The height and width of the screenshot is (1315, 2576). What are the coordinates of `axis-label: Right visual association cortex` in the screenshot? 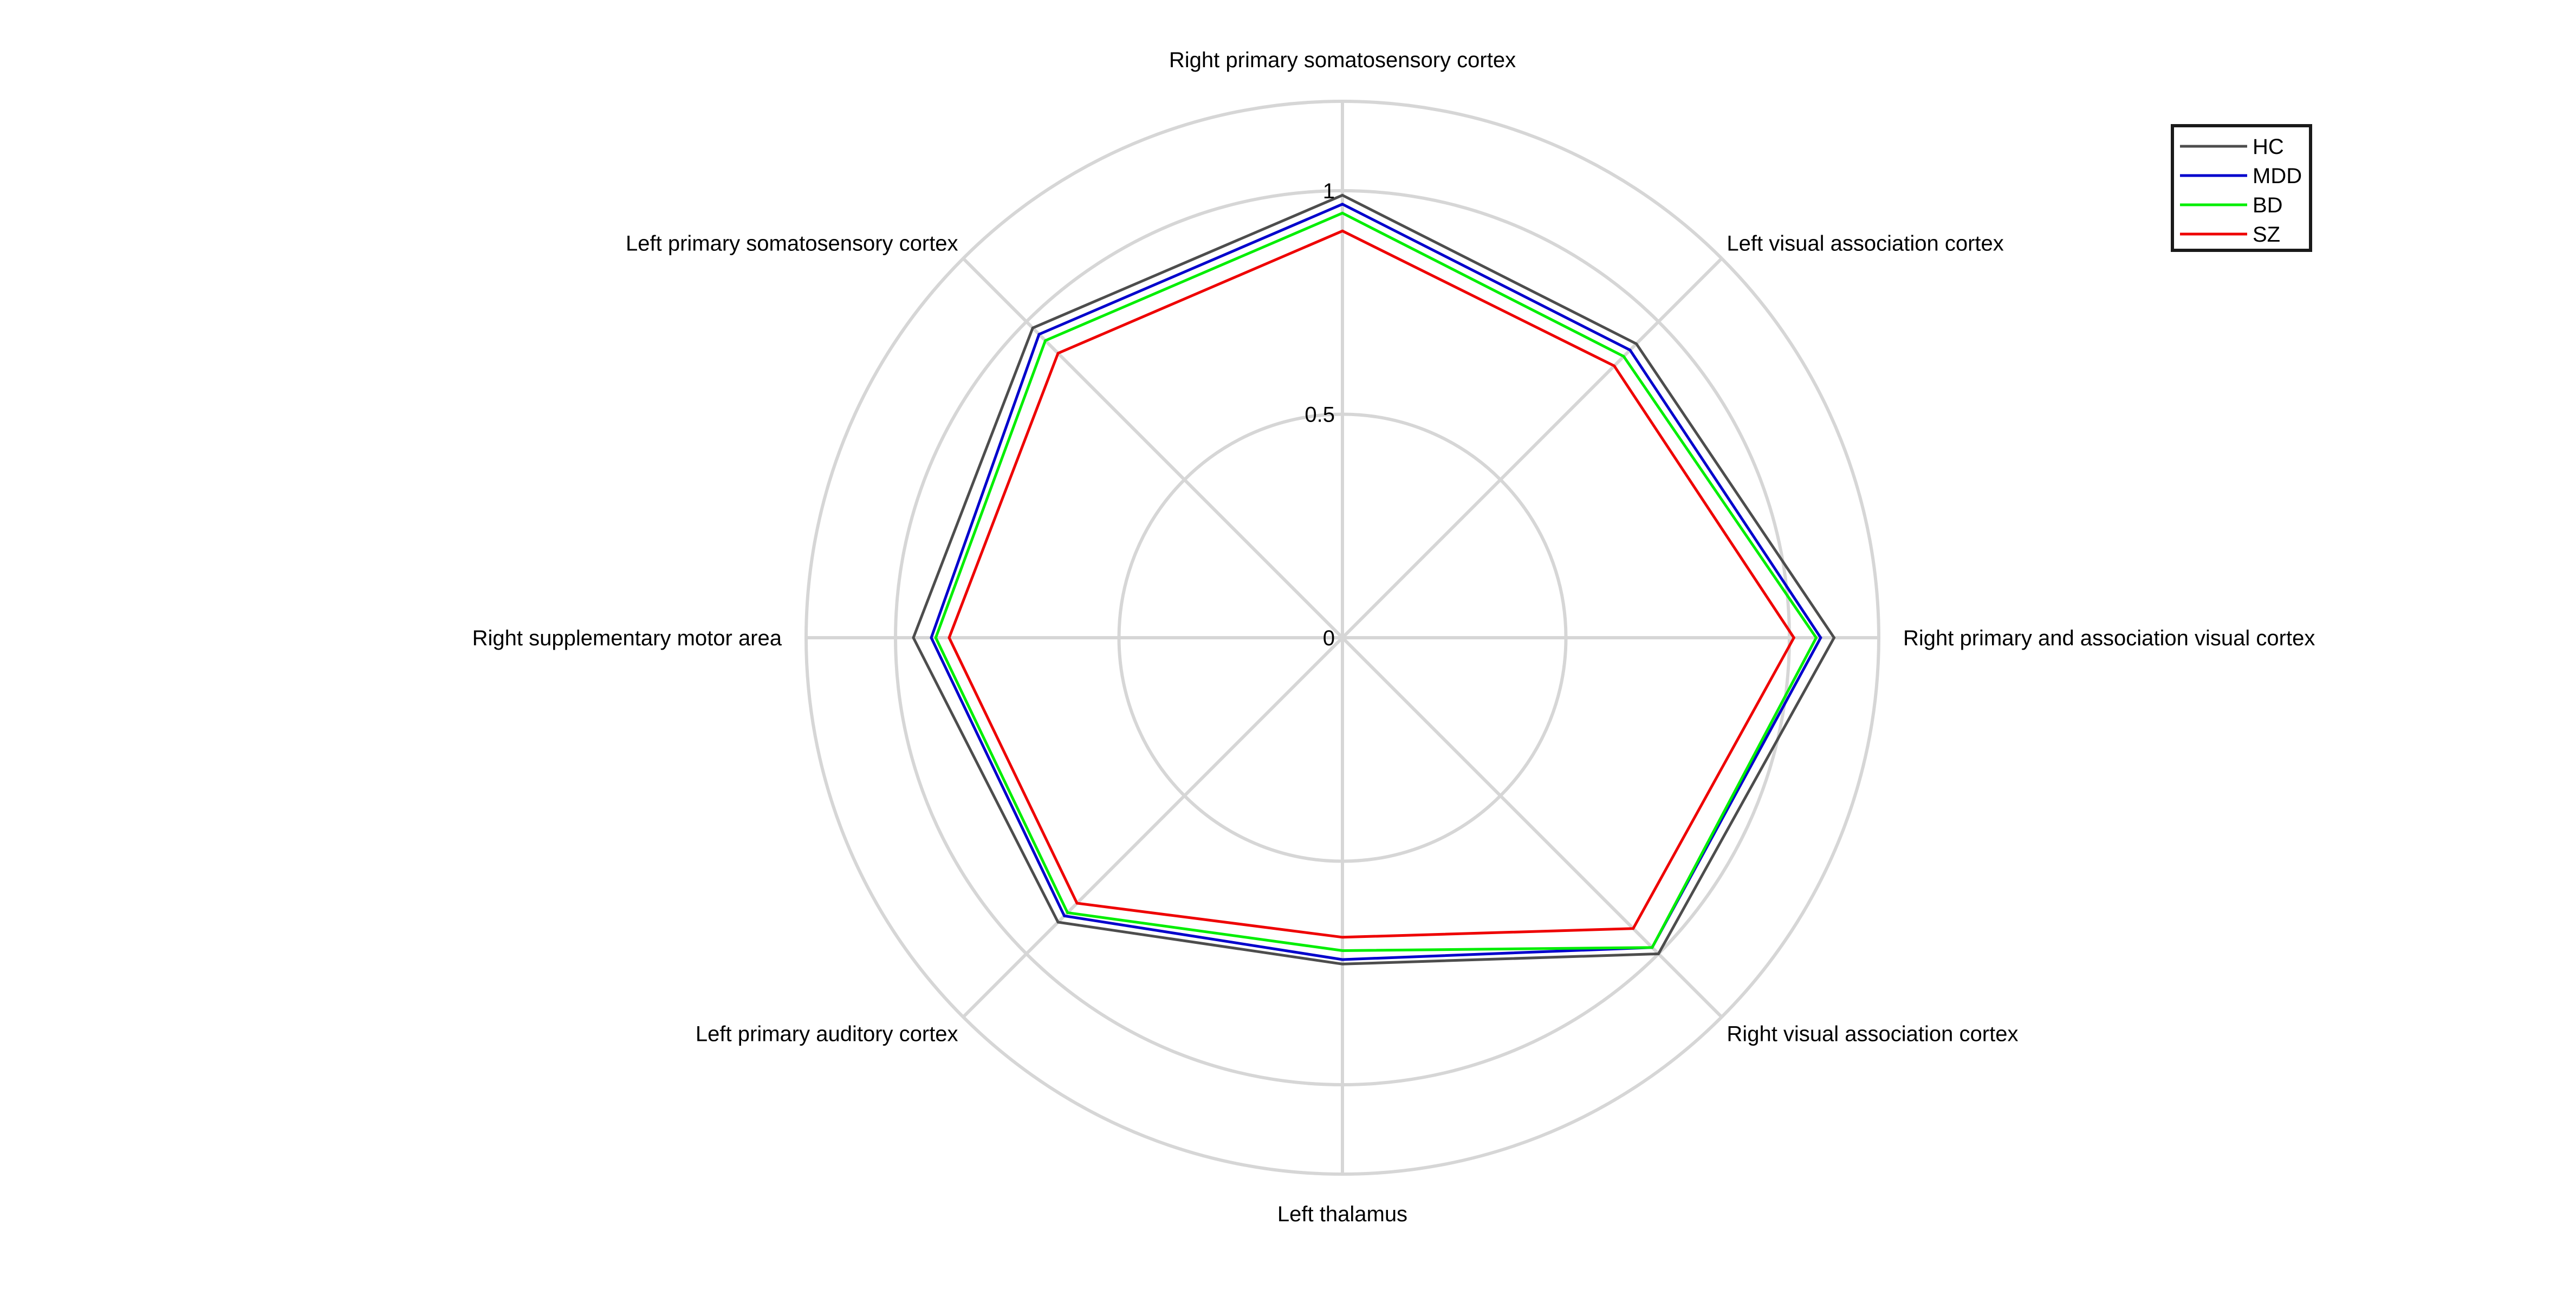 It's located at (1872, 1034).